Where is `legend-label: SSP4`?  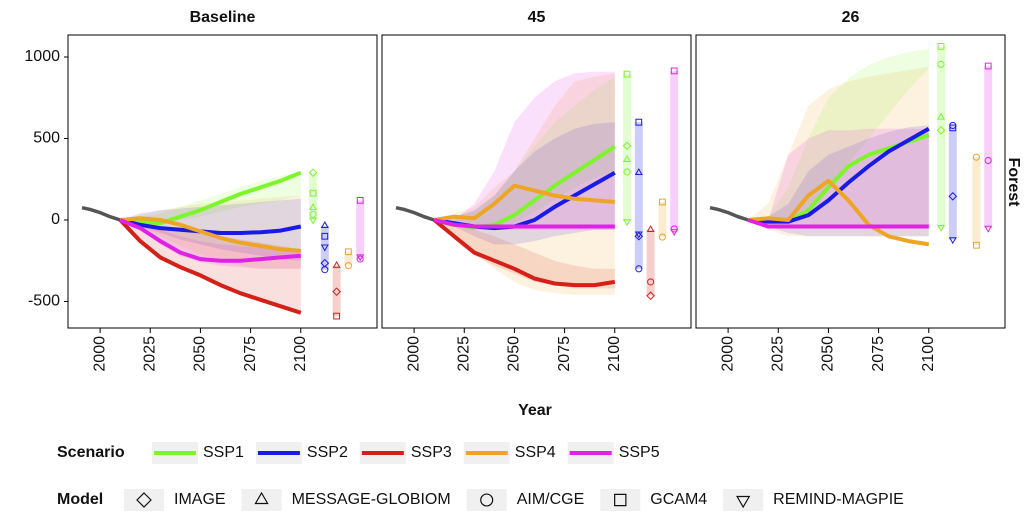
legend-label: SSP4 is located at coordinates (535, 452).